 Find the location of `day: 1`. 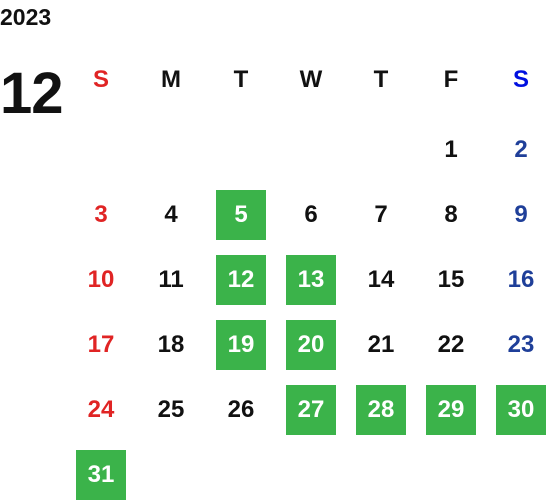

day: 1 is located at coordinates (451, 149).